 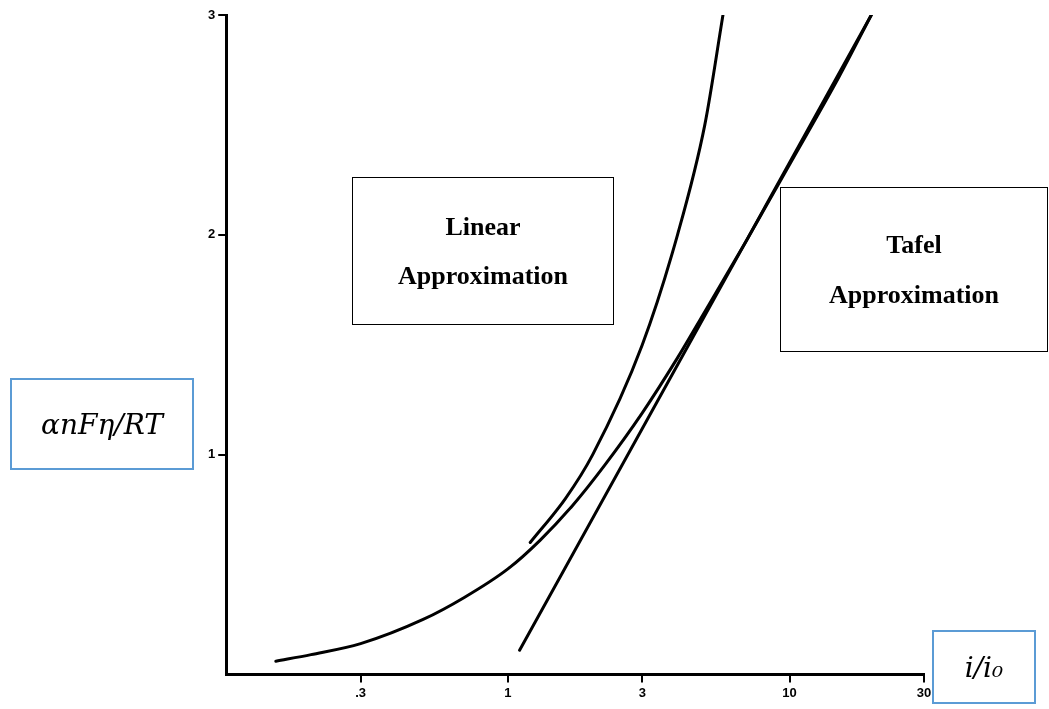 What do you see at coordinates (984, 667) in the screenshot?
I see `x-axis-title: i/i₀` at bounding box center [984, 667].